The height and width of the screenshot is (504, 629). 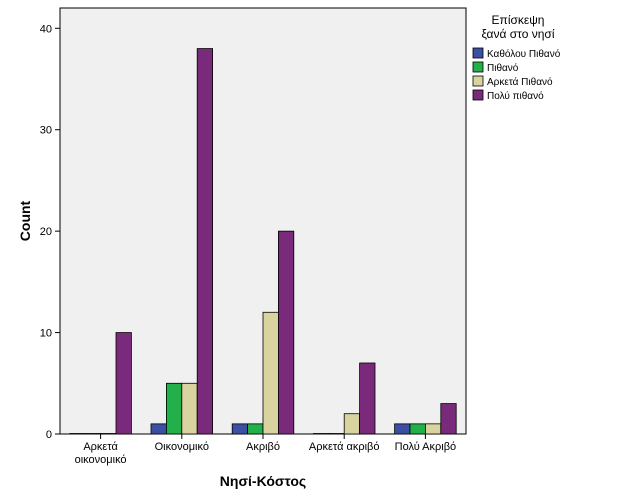 What do you see at coordinates (101, 460) in the screenshot?
I see `x-tick-label: οικονομικό` at bounding box center [101, 460].